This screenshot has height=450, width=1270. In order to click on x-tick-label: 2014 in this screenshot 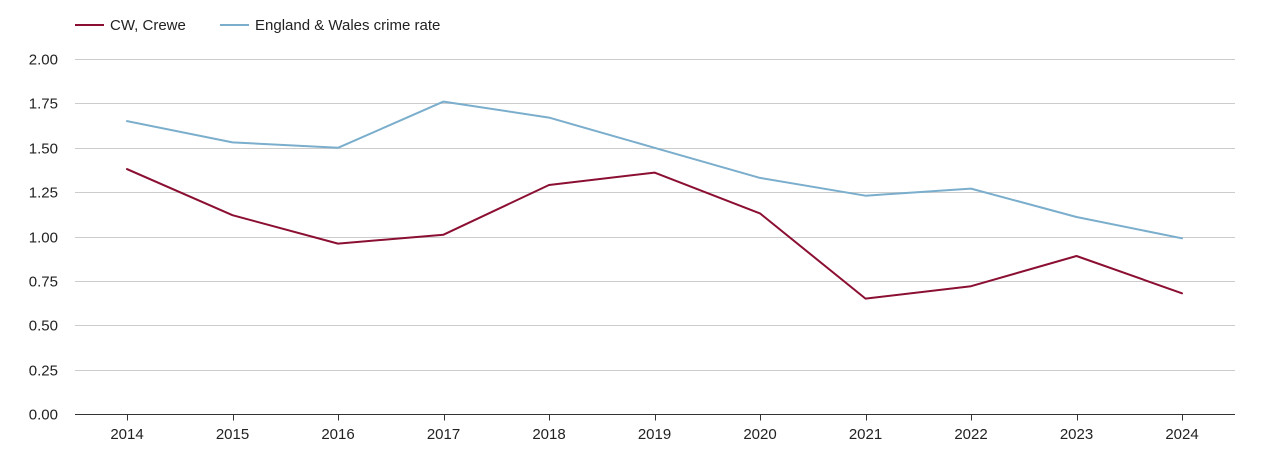, I will do `click(126, 434)`.